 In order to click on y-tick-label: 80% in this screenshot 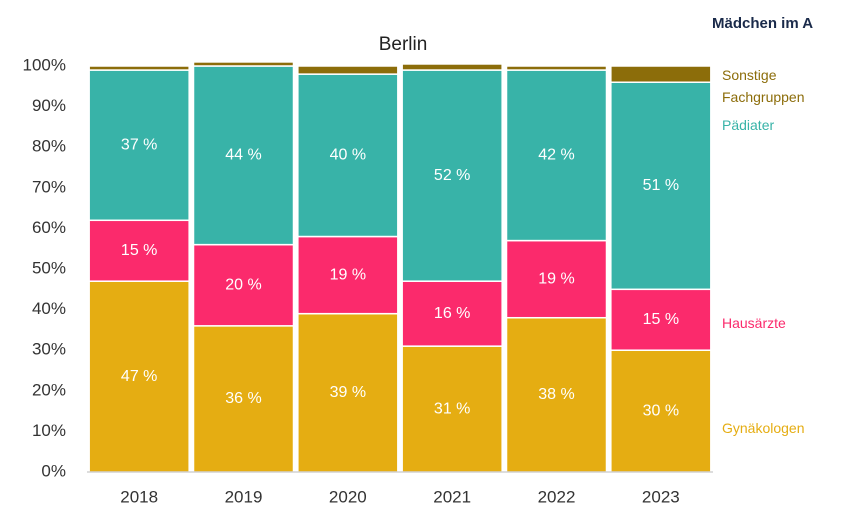, I will do `click(49, 146)`.